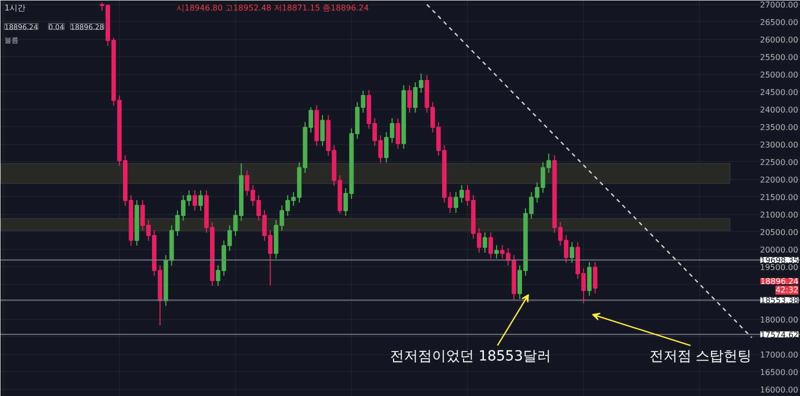 The width and height of the screenshot is (800, 396). What do you see at coordinates (779, 162) in the screenshot?
I see `y-tick-label: 22500.00` at bounding box center [779, 162].